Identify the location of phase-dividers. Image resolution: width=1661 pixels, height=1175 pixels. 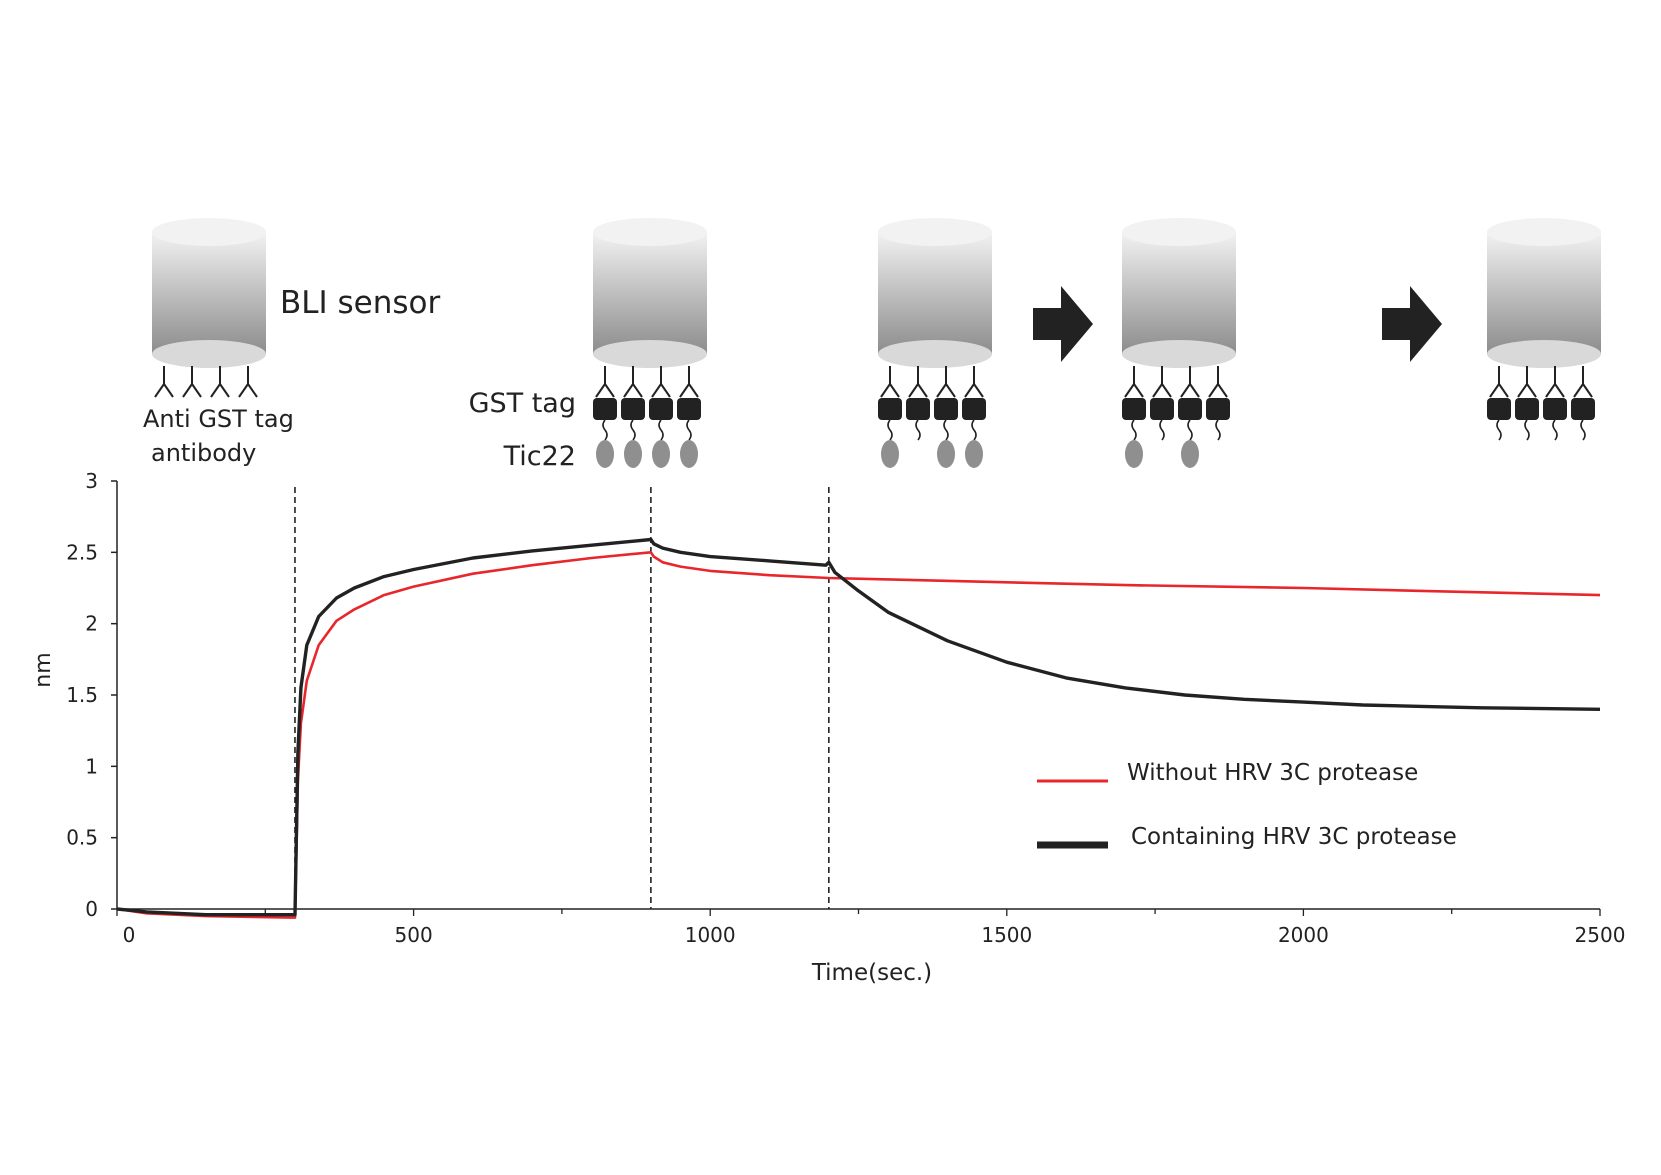
(562, 698).